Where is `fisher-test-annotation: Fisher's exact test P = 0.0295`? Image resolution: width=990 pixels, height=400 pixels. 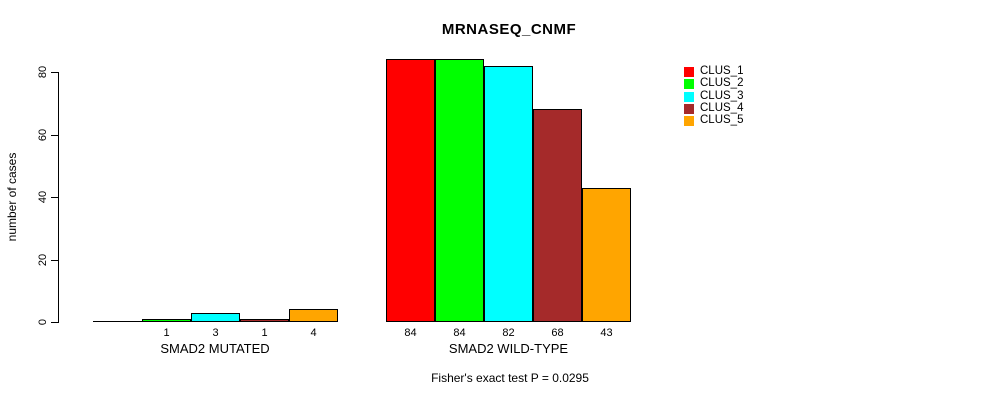
fisher-test-annotation: Fisher's exact test P = 0.0295 is located at coordinates (510, 378).